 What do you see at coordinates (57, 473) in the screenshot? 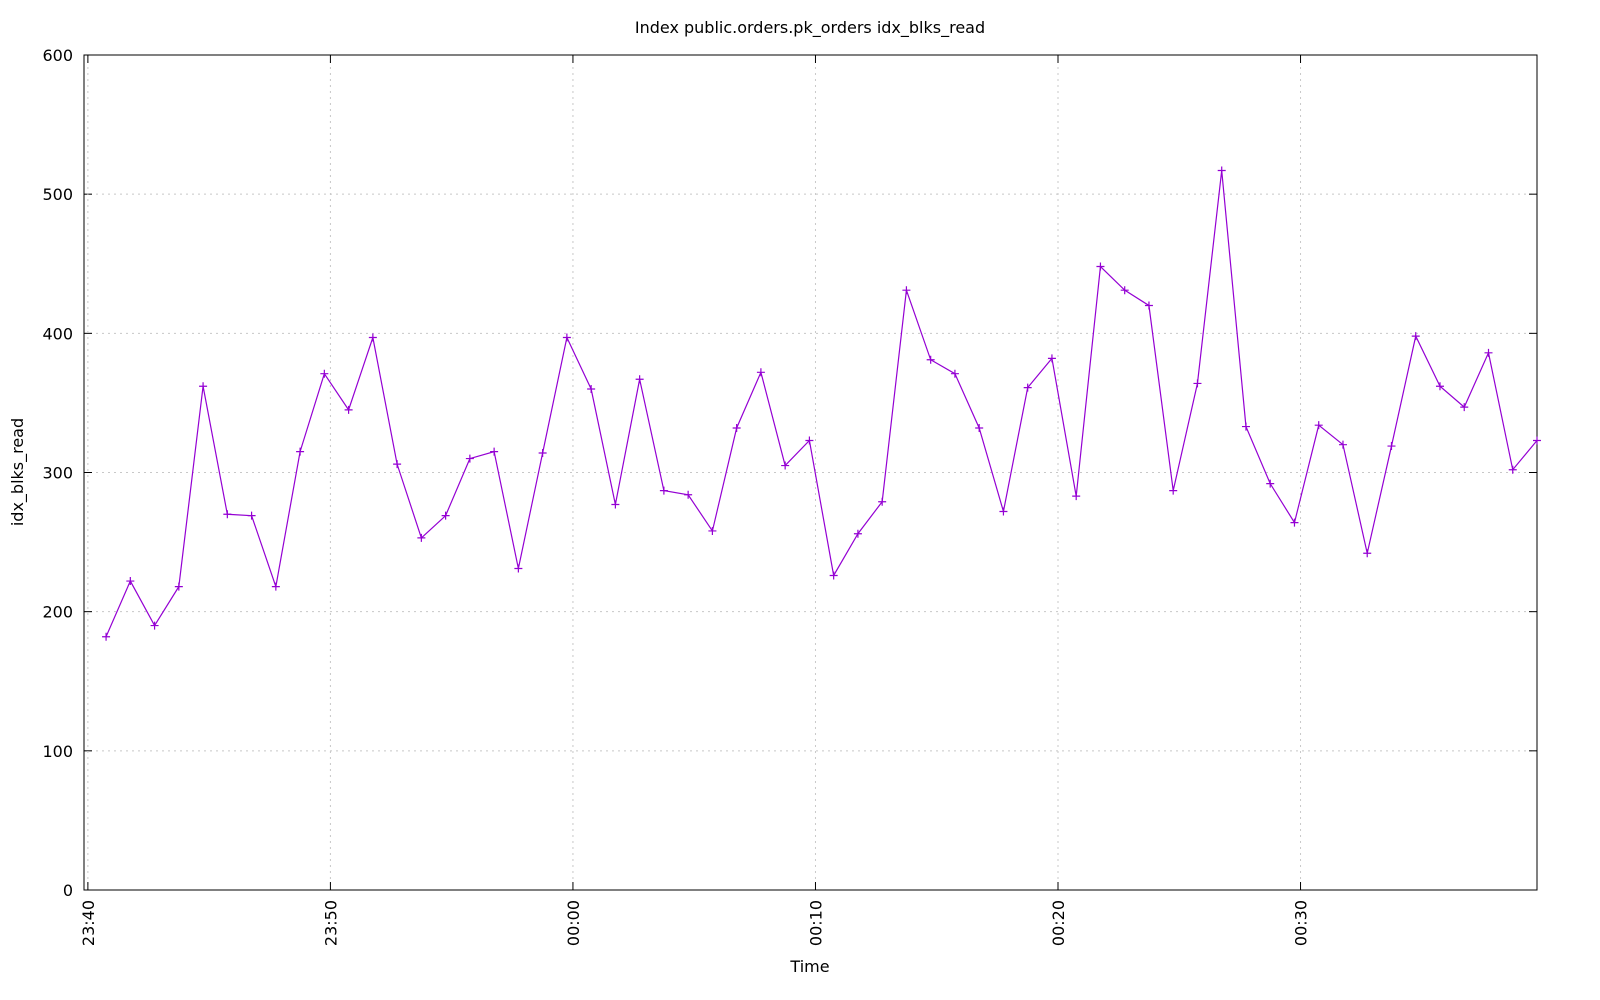
I see `y-tick-label: 300` at bounding box center [57, 473].